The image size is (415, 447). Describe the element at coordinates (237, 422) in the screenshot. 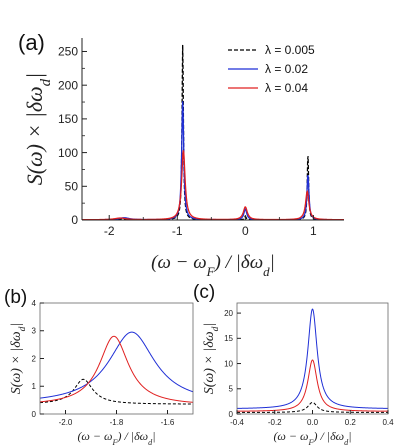

I see `x-tick-label: -0.4` at that location.